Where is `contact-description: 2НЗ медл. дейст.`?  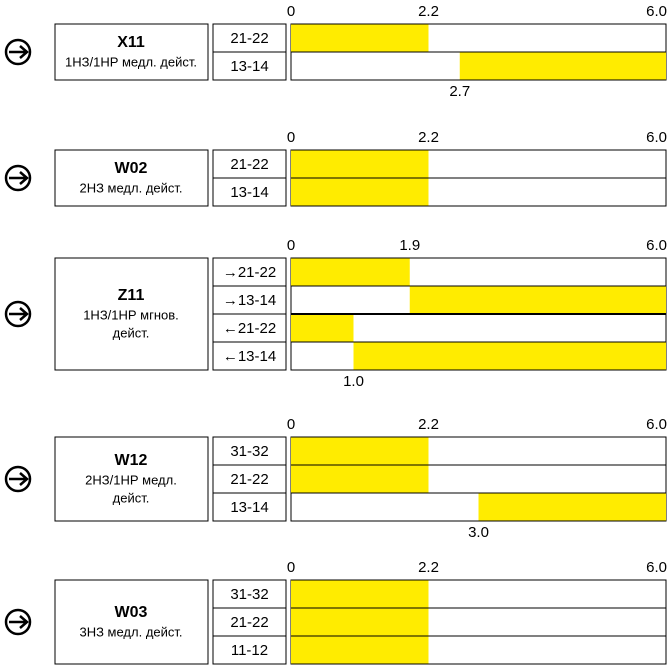
contact-description: 2НЗ медл. дейст. is located at coordinates (130, 187).